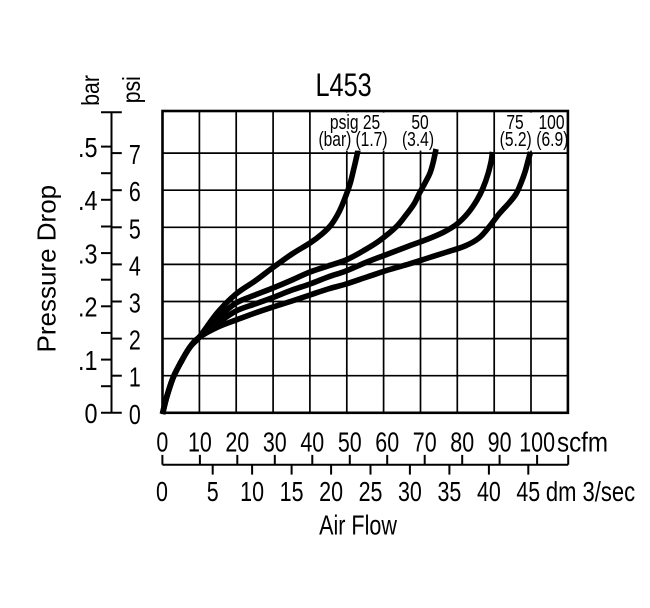 The width and height of the screenshot is (650, 608). I want to click on svg-text: 6, so click(135, 193).